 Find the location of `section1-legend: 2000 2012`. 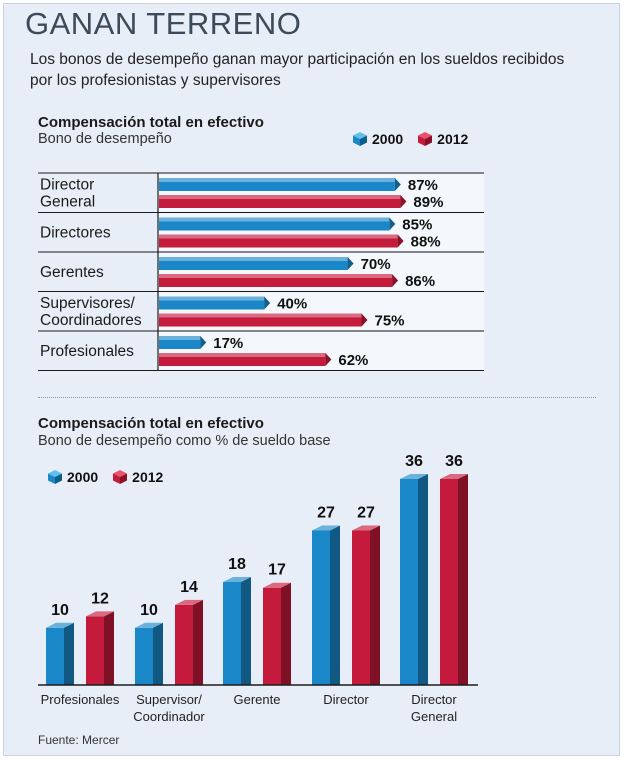

section1-legend: 2000 2012 is located at coordinates (414, 139).